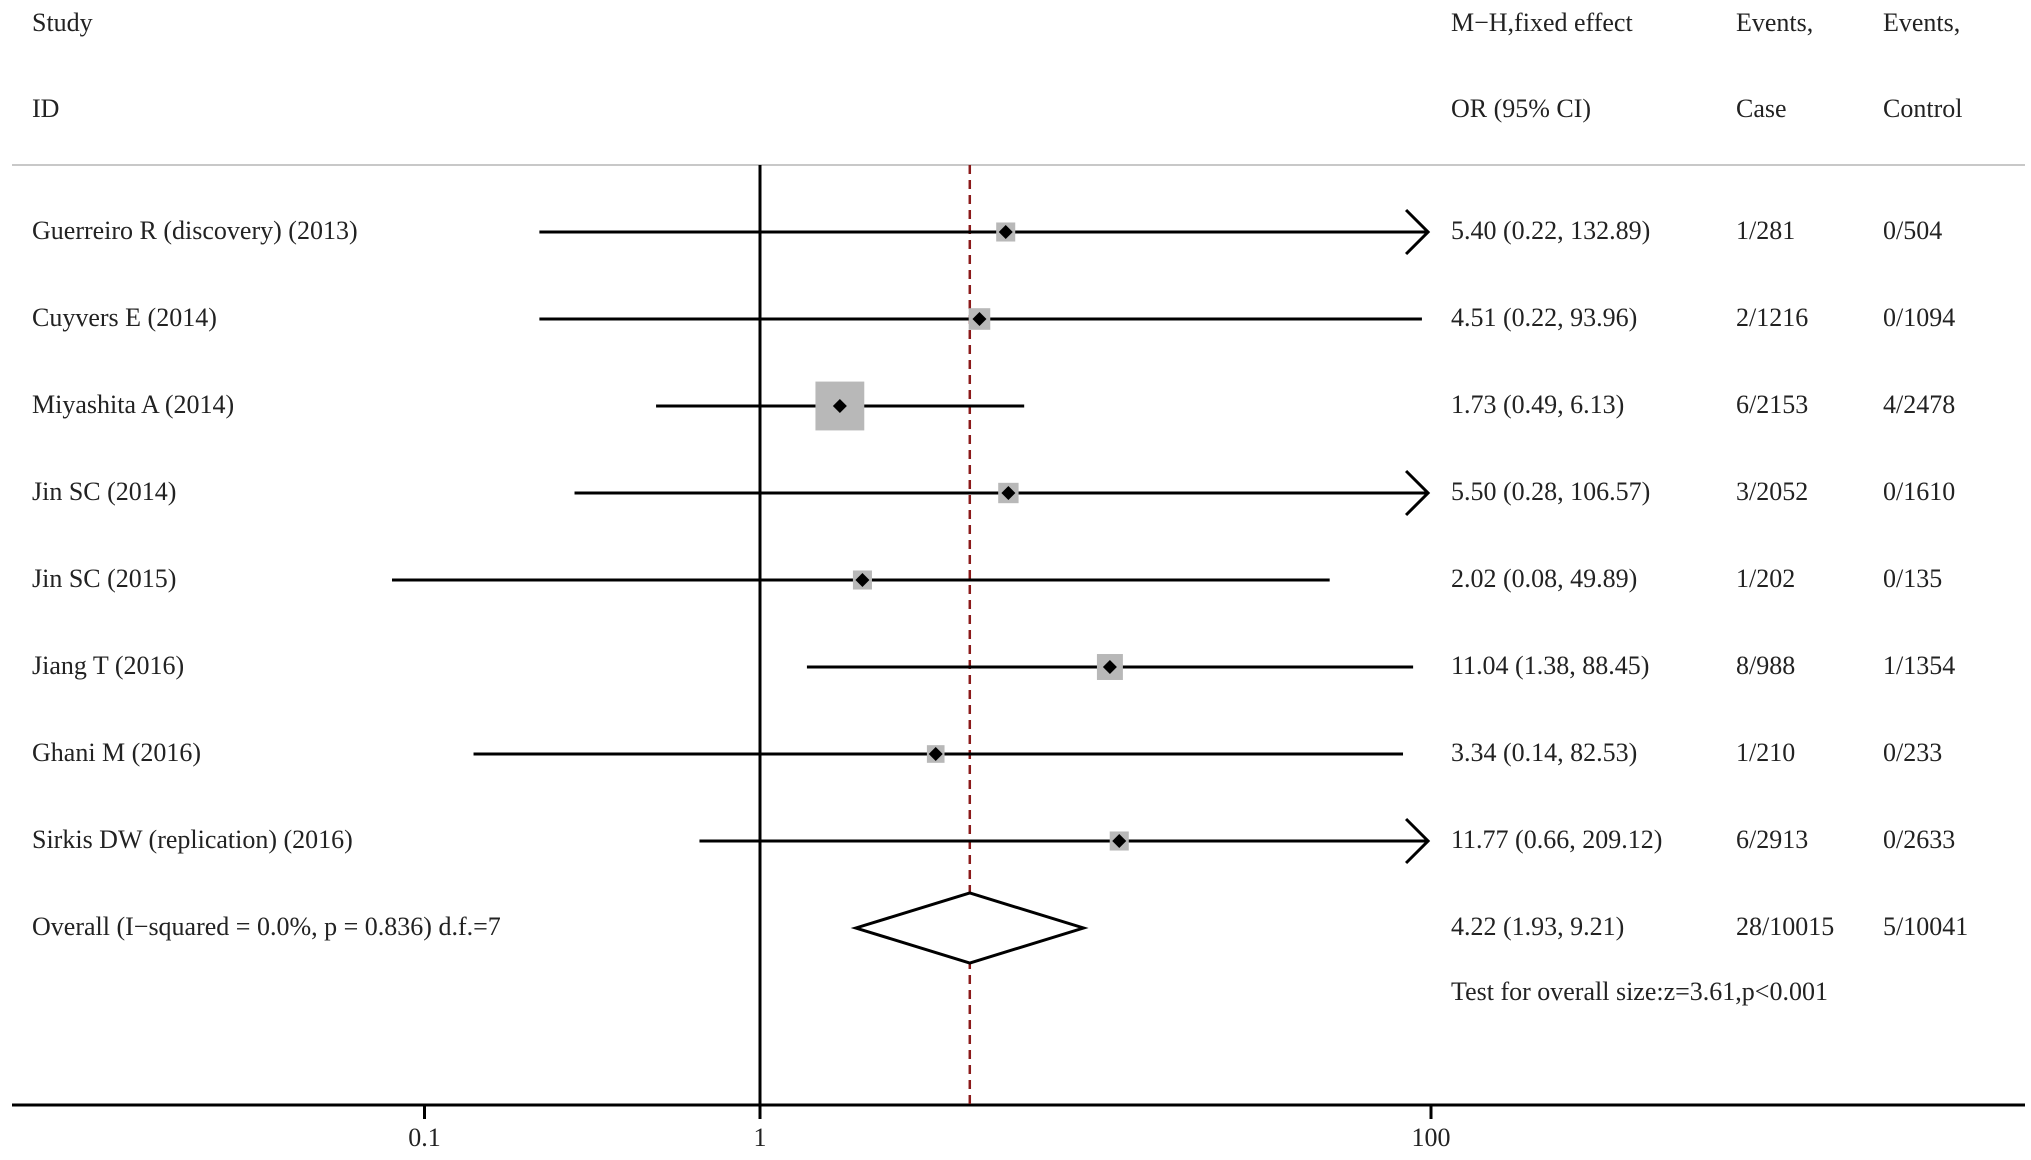 Image resolution: width=2031 pixels, height=1160 pixels. I want to click on header-id: ID, so click(46, 108).